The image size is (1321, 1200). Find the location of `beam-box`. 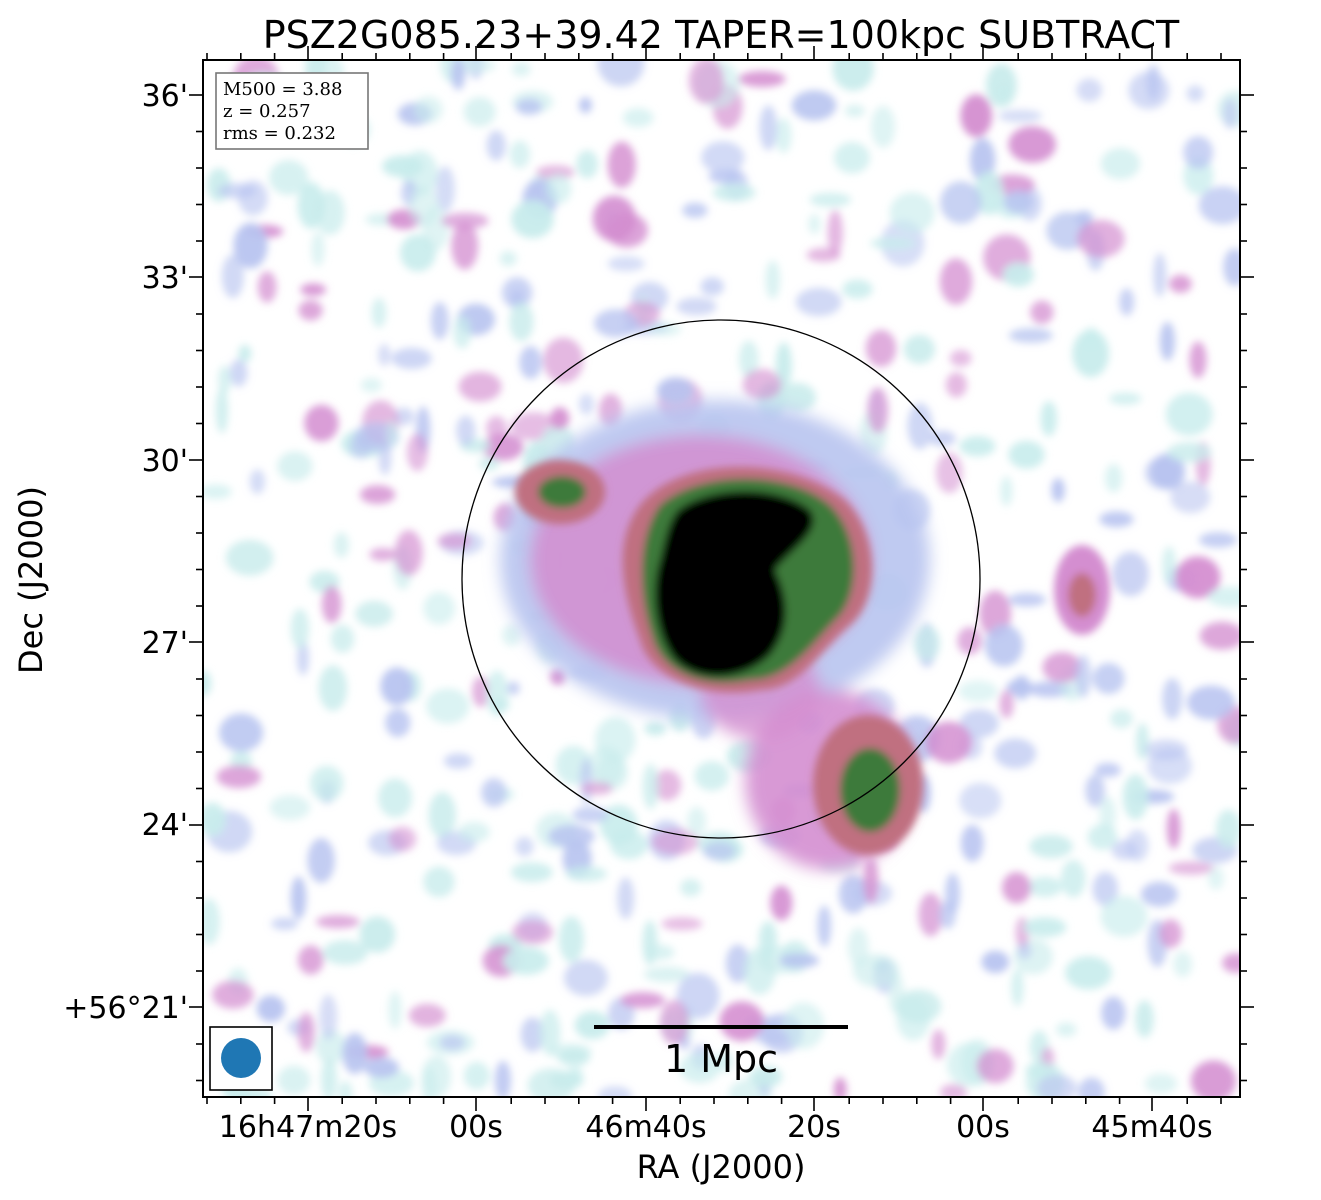

beam-box is located at coordinates (241, 1058).